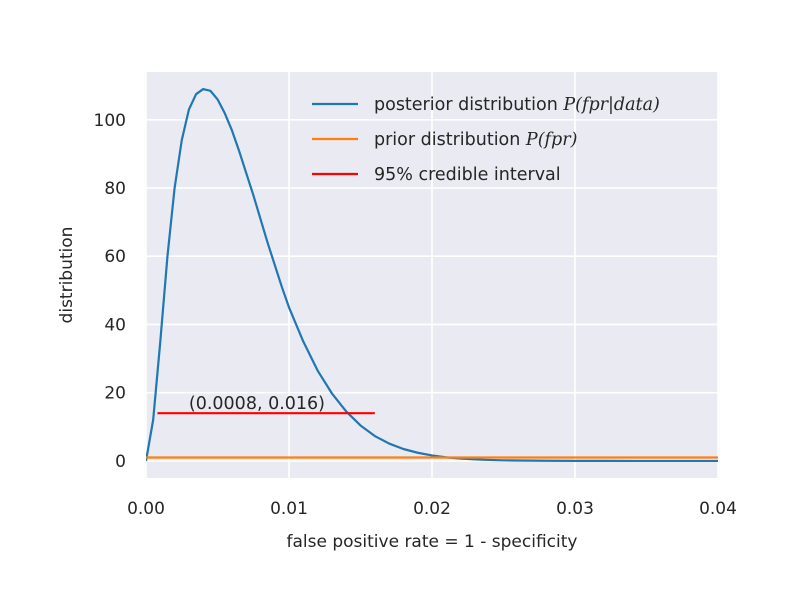  Describe the element at coordinates (450, 140) in the screenshot. I see `legend-label-text: prior distribution` at that location.